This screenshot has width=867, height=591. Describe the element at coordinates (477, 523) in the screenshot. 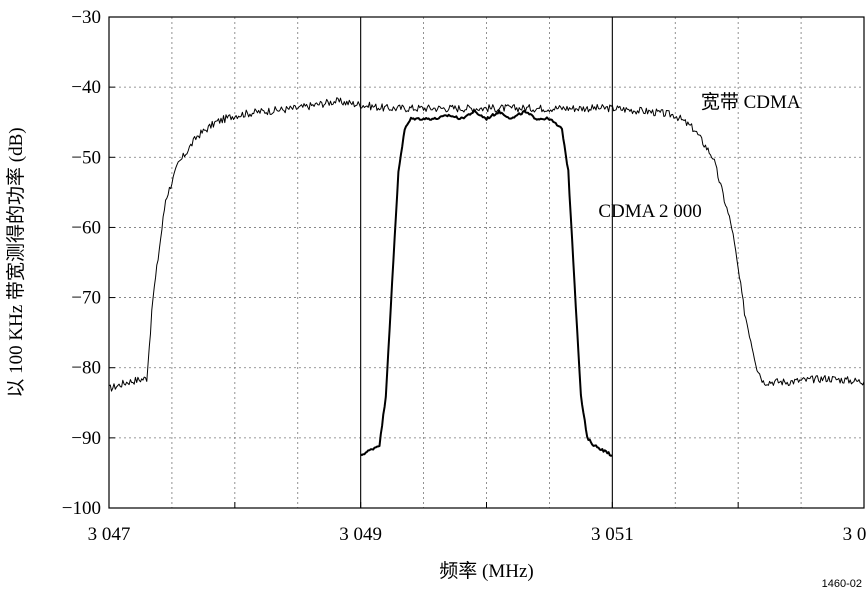

I see `x-tick-labels: 3 047 3 049 3 051 3 053` at that location.